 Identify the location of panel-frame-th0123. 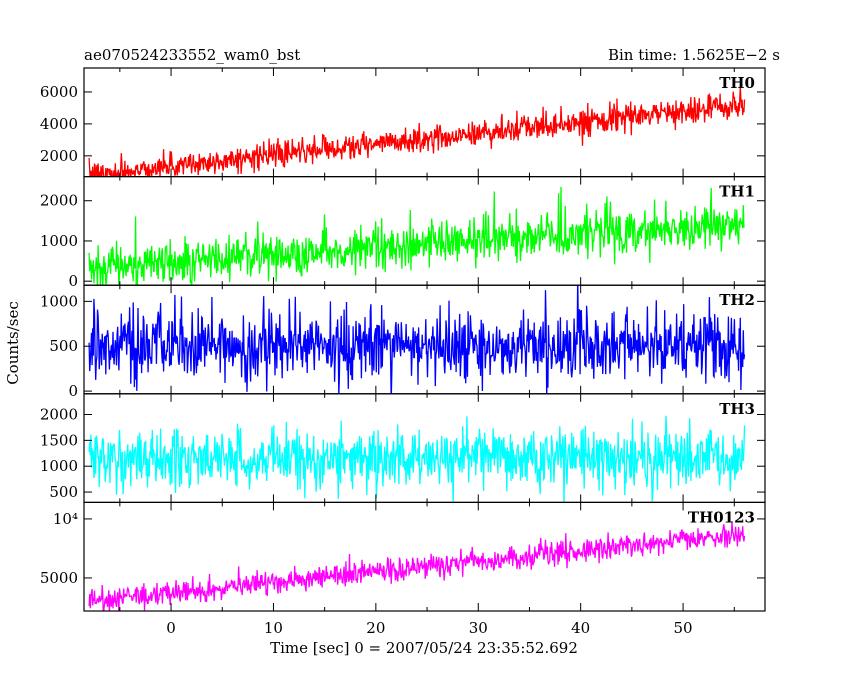
(424, 556).